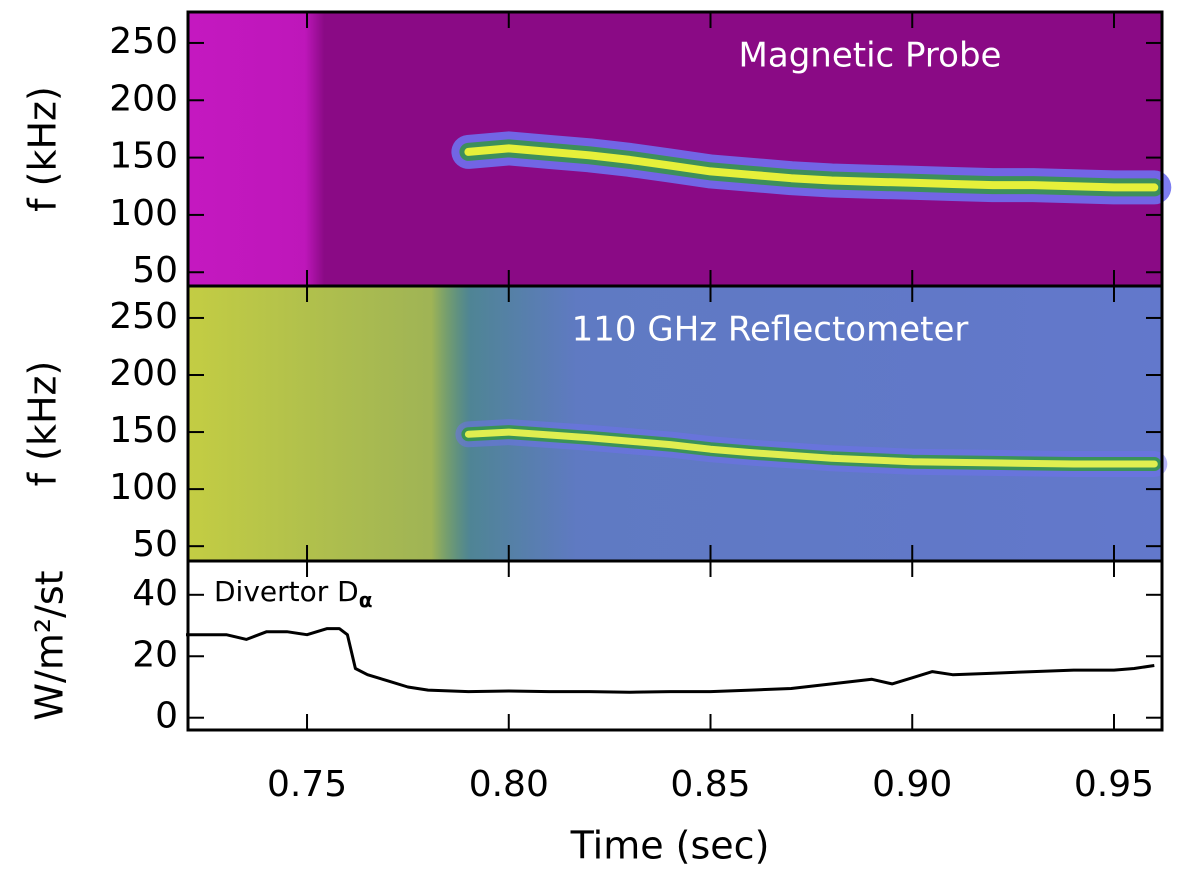  Describe the element at coordinates (155, 654) in the screenshot. I see `y-tick-label: 20` at that location.